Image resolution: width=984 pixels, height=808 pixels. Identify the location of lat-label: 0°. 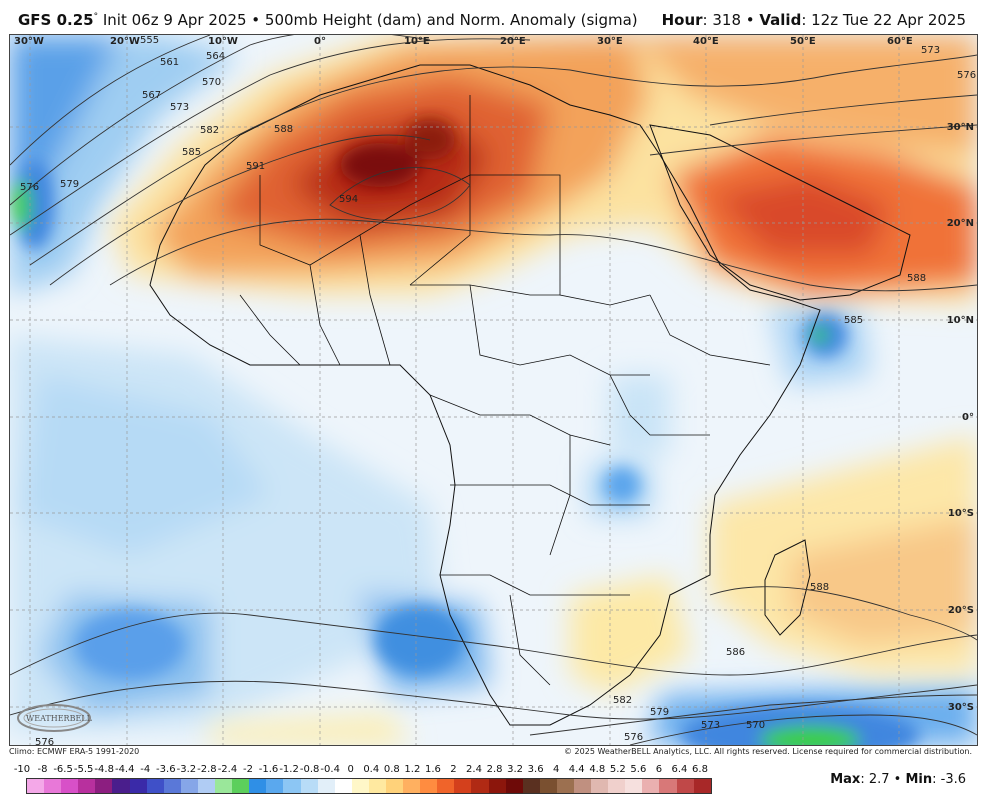
(968, 417).